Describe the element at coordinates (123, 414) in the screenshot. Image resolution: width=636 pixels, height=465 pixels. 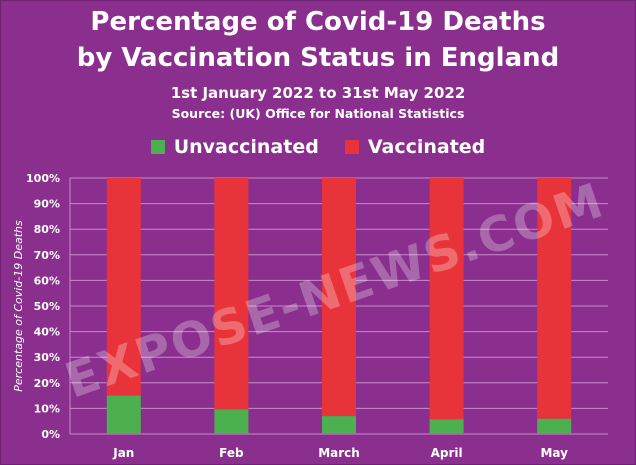
I see `bar-unvaccinated-jan` at that location.